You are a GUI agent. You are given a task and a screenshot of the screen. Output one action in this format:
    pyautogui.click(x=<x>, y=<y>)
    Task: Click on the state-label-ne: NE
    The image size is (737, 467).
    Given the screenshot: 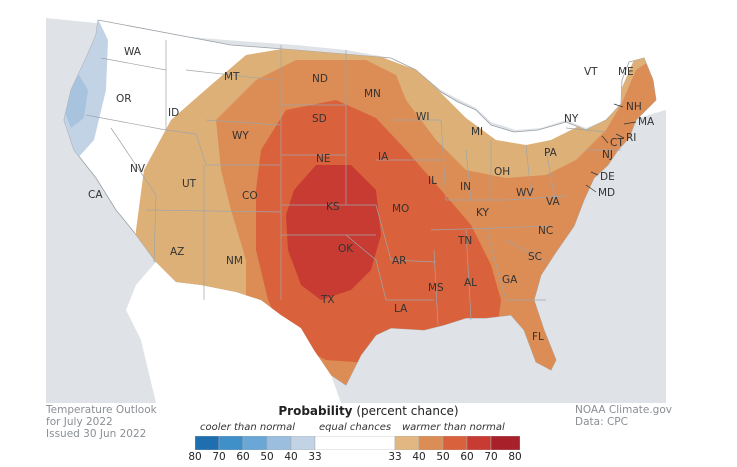 What is the action you would take?
    pyautogui.click(x=323, y=159)
    